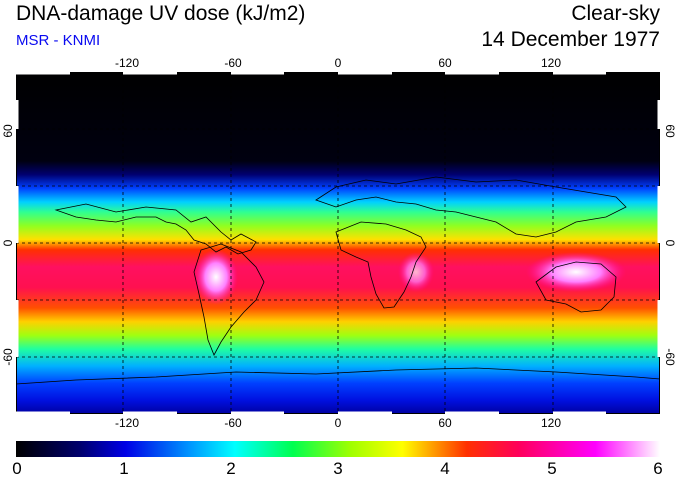  Describe the element at coordinates (670, 243) in the screenshot. I see `lat-right-label: 0` at that location.